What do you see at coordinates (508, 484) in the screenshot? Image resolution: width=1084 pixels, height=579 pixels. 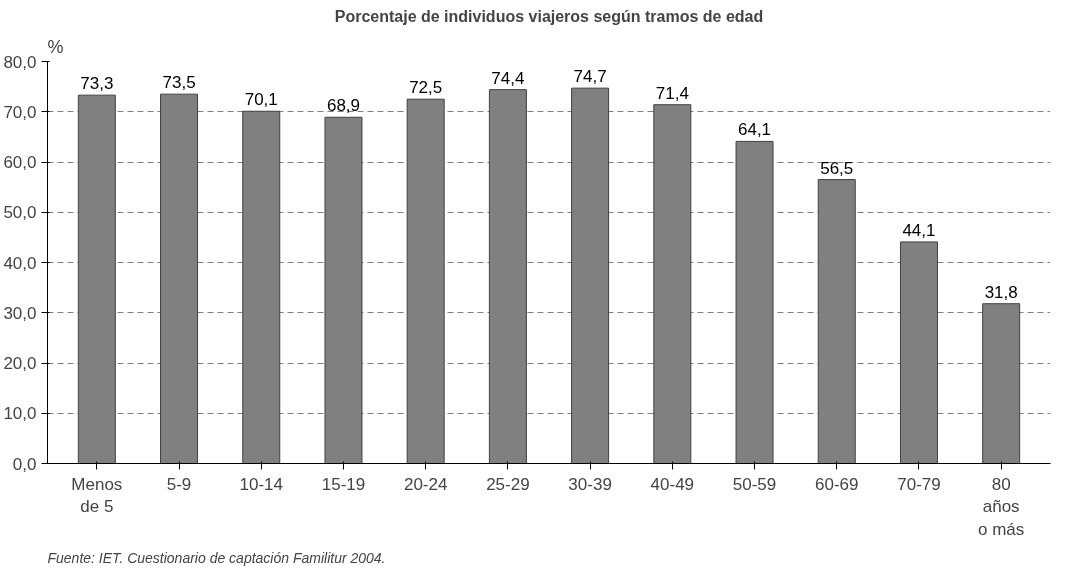 I see `x-tick-label: 25-29` at bounding box center [508, 484].